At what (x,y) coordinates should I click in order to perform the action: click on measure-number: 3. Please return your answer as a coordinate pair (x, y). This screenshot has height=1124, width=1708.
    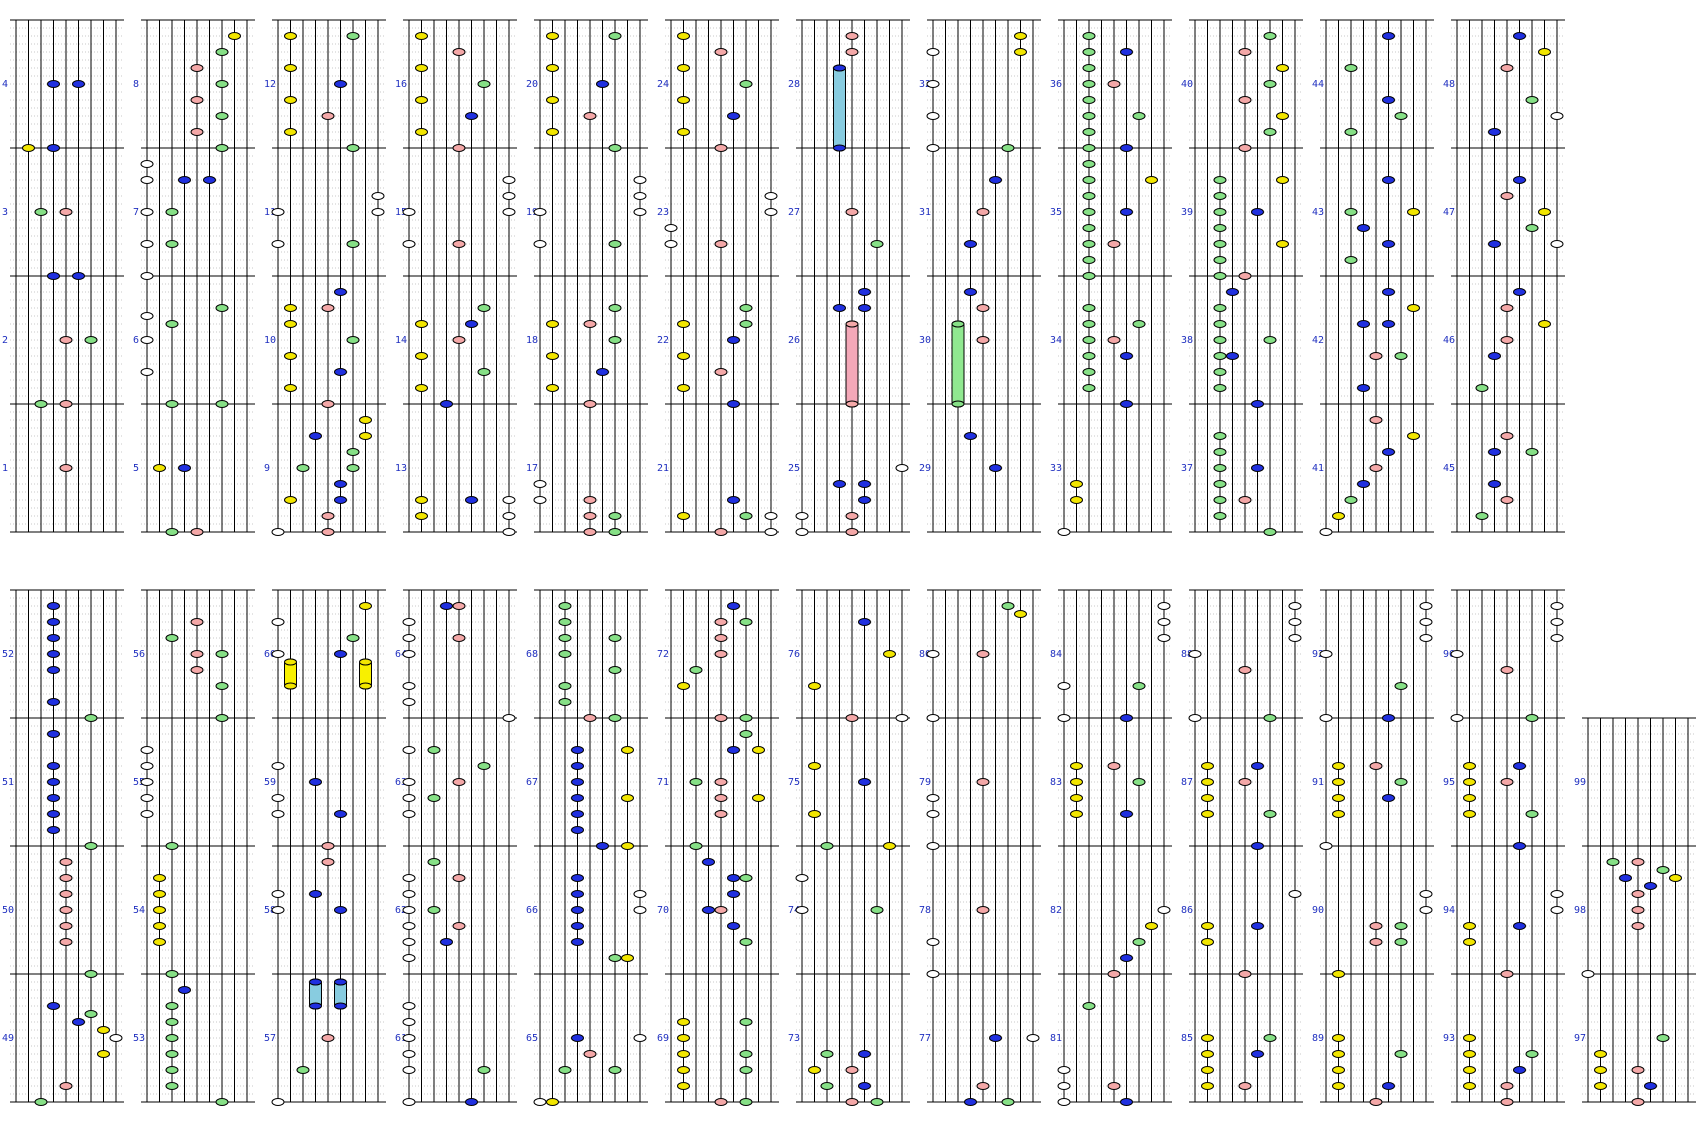
    Looking at the image, I should click on (5, 212).